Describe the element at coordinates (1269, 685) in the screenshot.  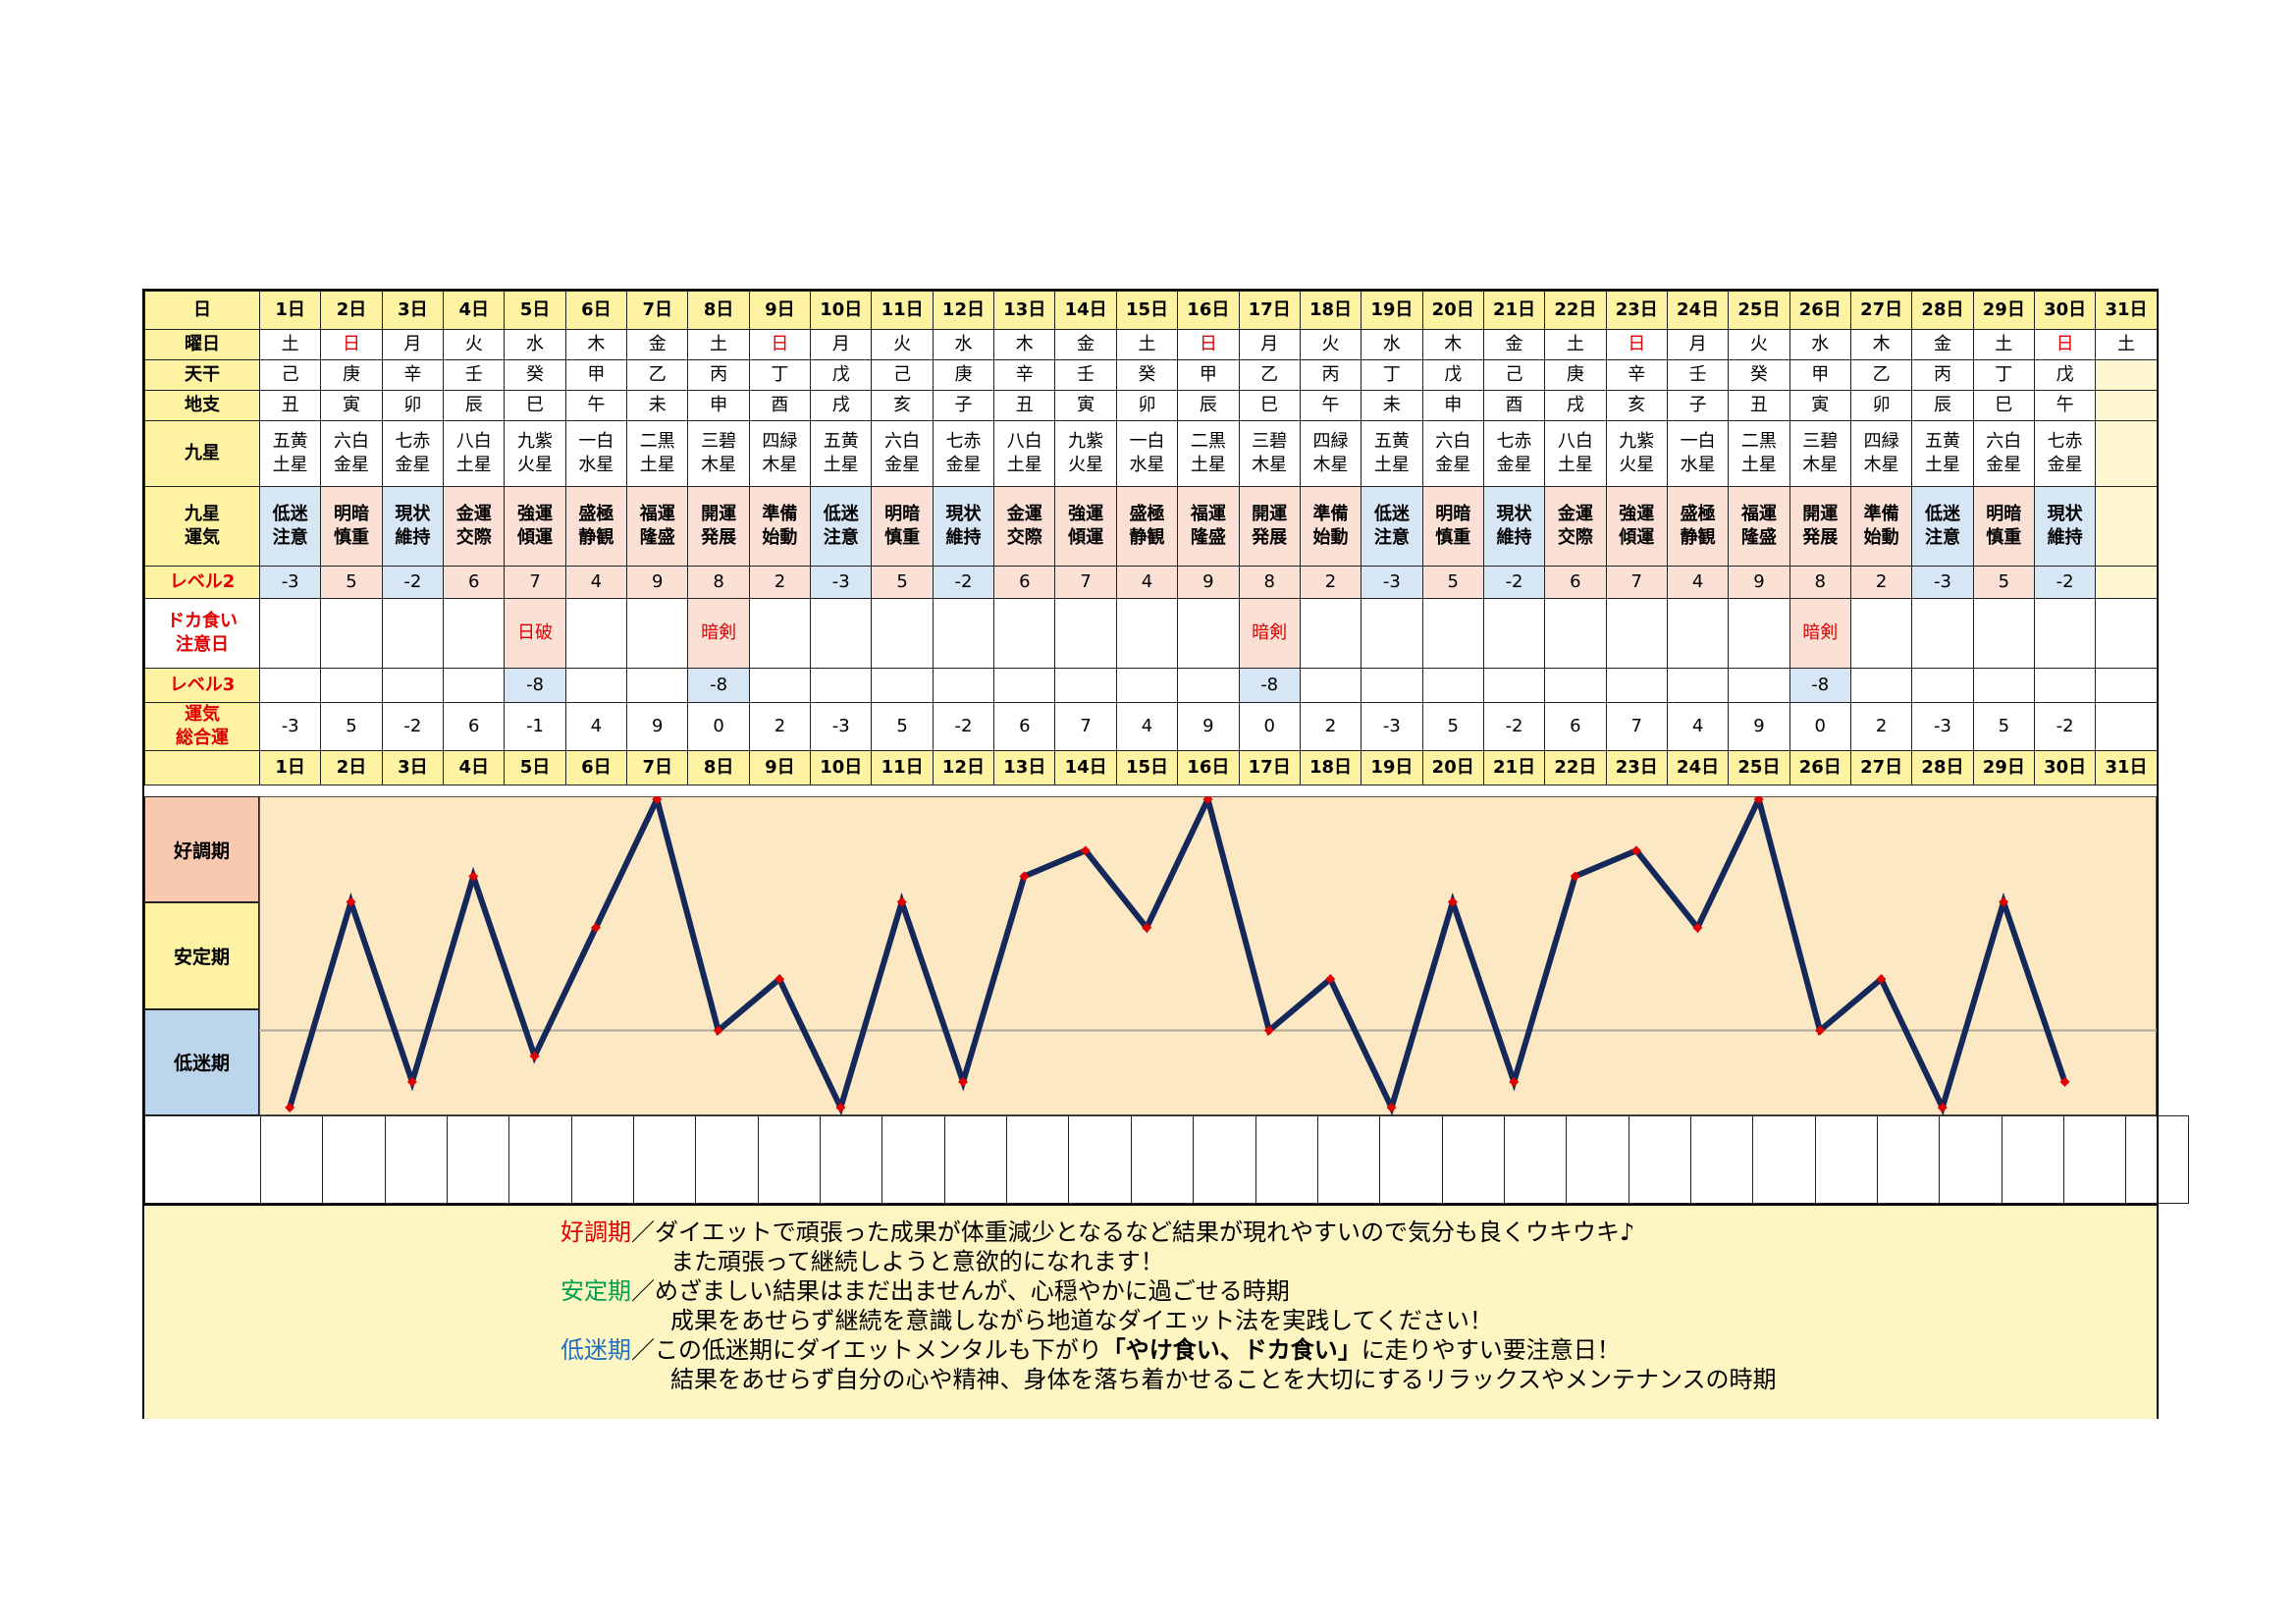
I see `level3-cell: -8` at that location.